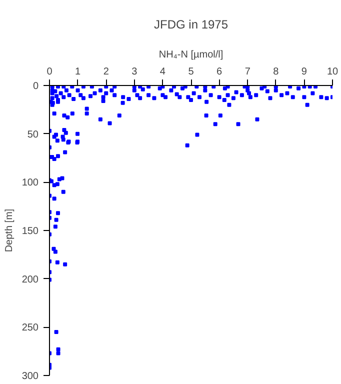 Image resolution: width=341 pixels, height=384 pixels. Describe the element at coordinates (106, 72) in the screenshot. I see `x-tick-label: 2` at that location.